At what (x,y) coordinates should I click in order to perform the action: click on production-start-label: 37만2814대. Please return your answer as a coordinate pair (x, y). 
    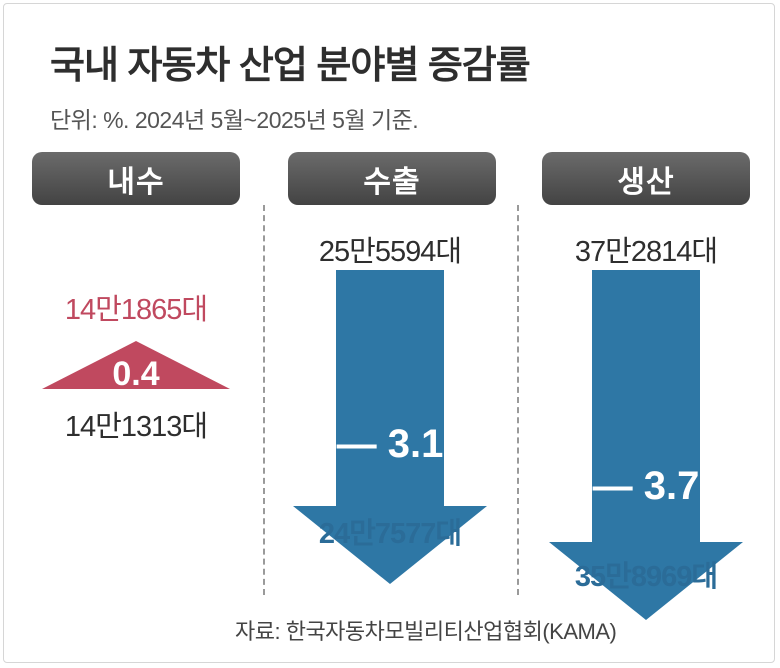
    Looking at the image, I should click on (646, 252).